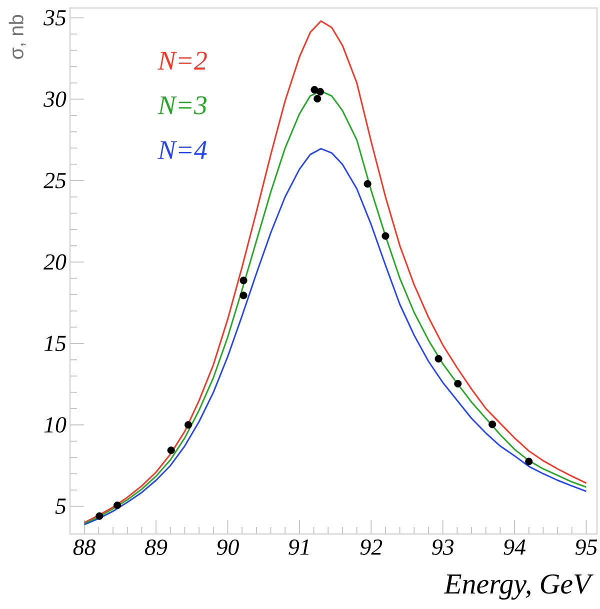 The image size is (600, 609). What do you see at coordinates (182, 61) in the screenshot?
I see `text: N=2` at bounding box center [182, 61].